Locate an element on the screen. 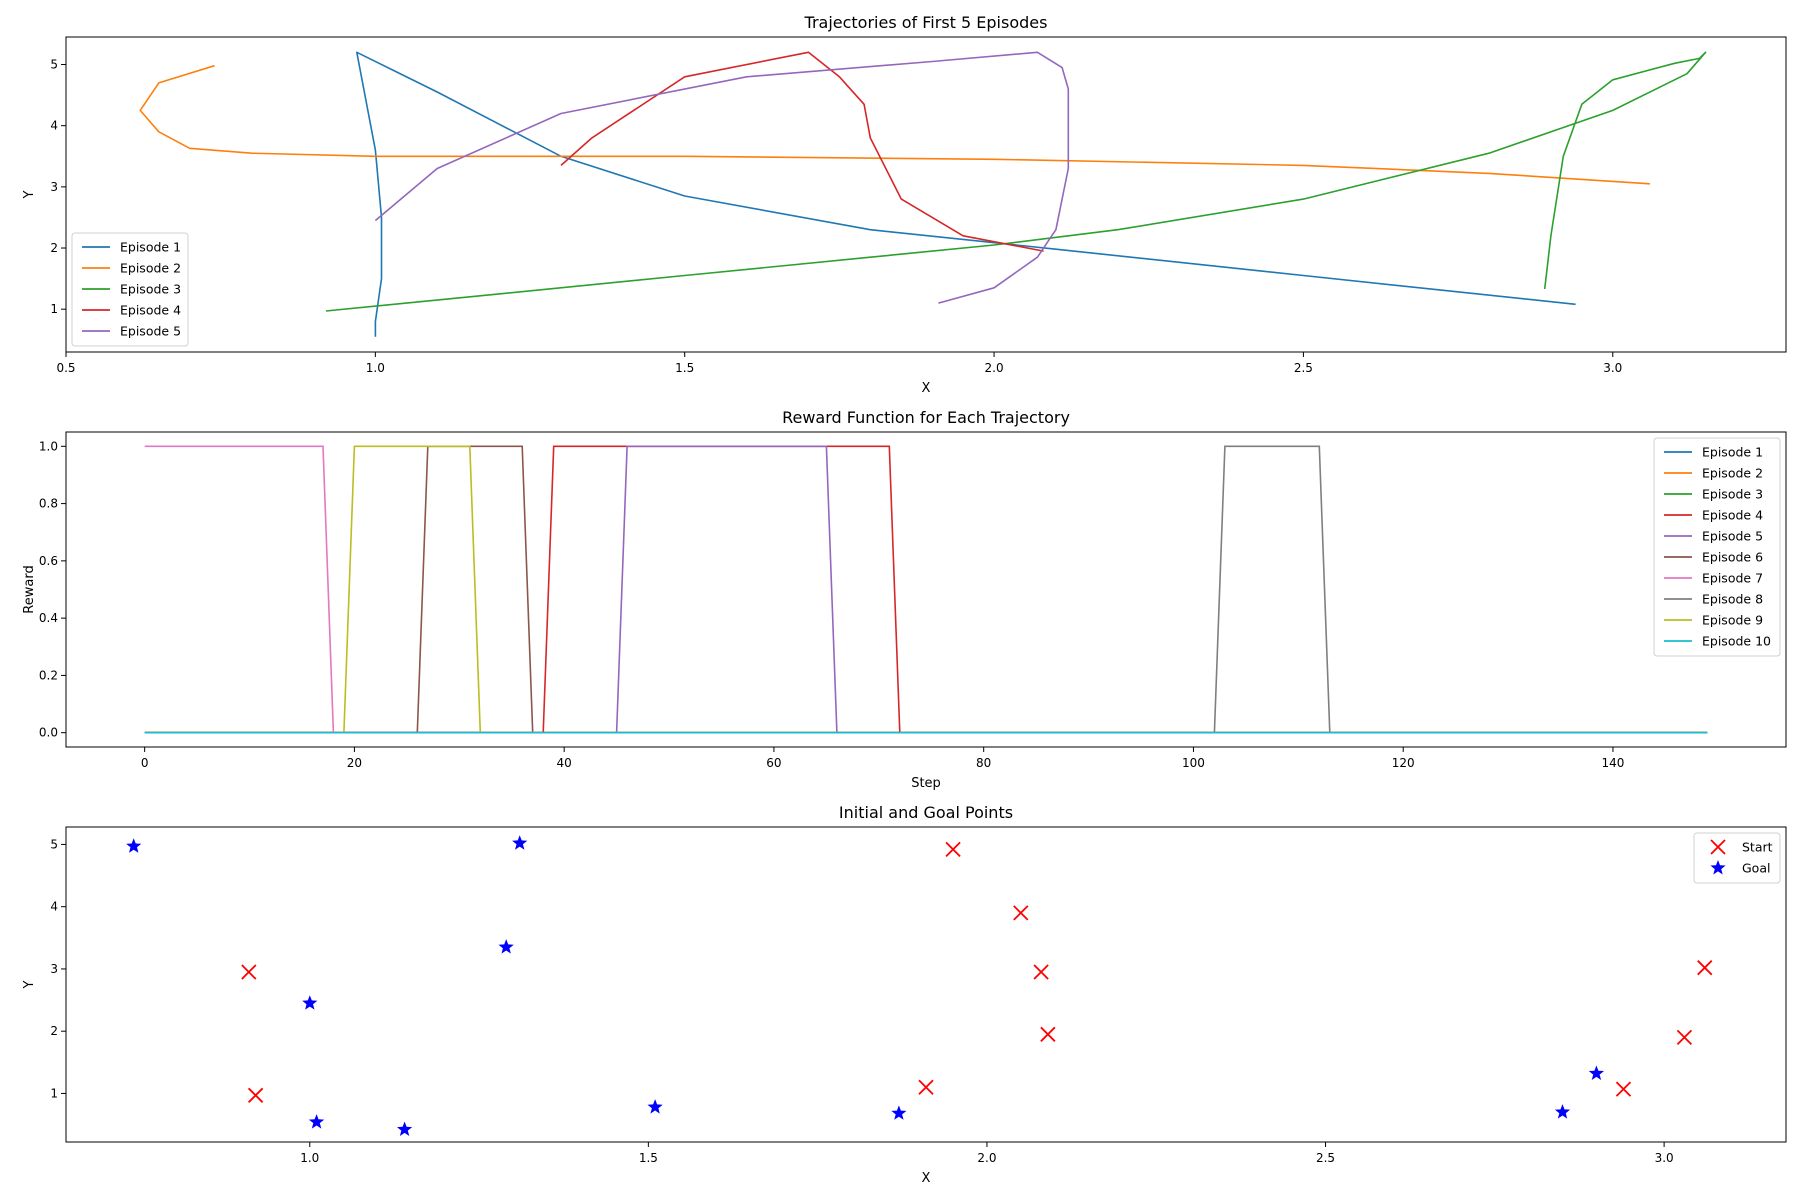 The width and height of the screenshot is (1800, 1204). y-tick-label: 0.4 is located at coordinates (48, 618).